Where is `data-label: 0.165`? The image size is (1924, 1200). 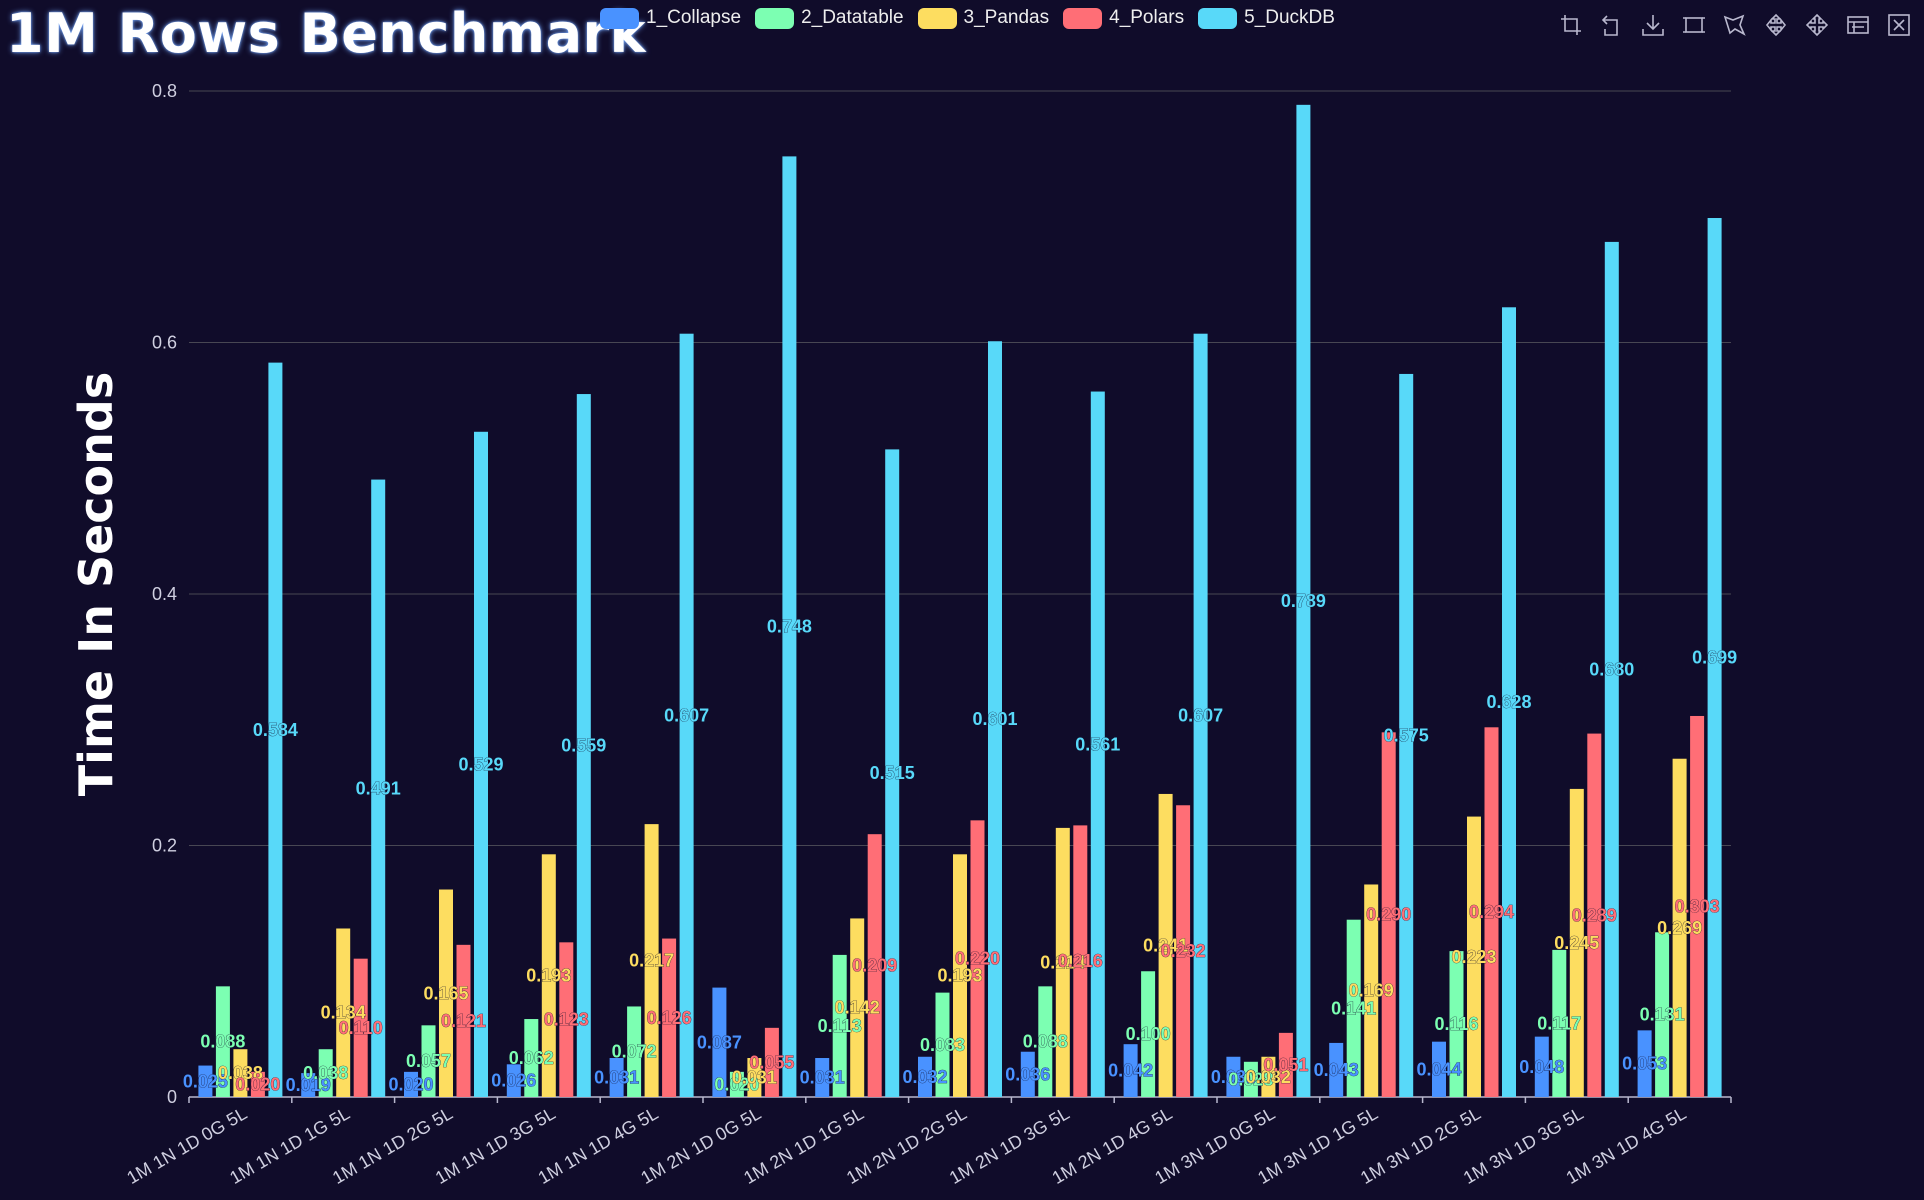
data-label: 0.165 is located at coordinates (445, 993).